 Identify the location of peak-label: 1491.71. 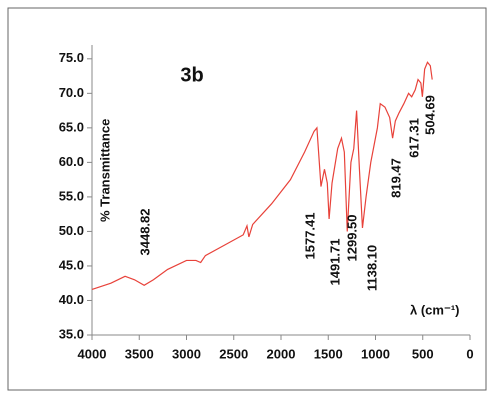
(334, 262).